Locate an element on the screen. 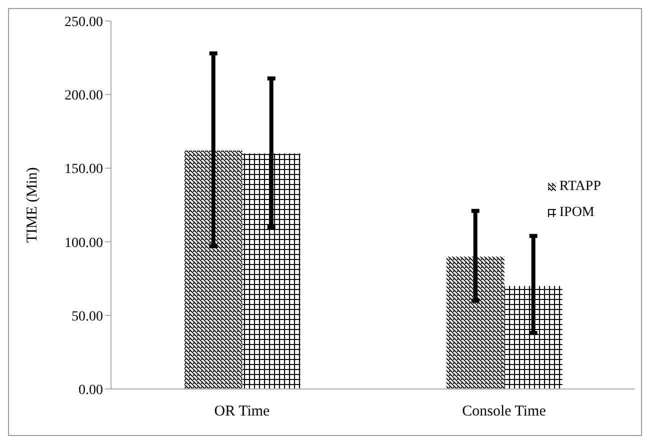 This screenshot has height=444, width=650. y-tick-label: 50.00 is located at coordinates (87, 316).